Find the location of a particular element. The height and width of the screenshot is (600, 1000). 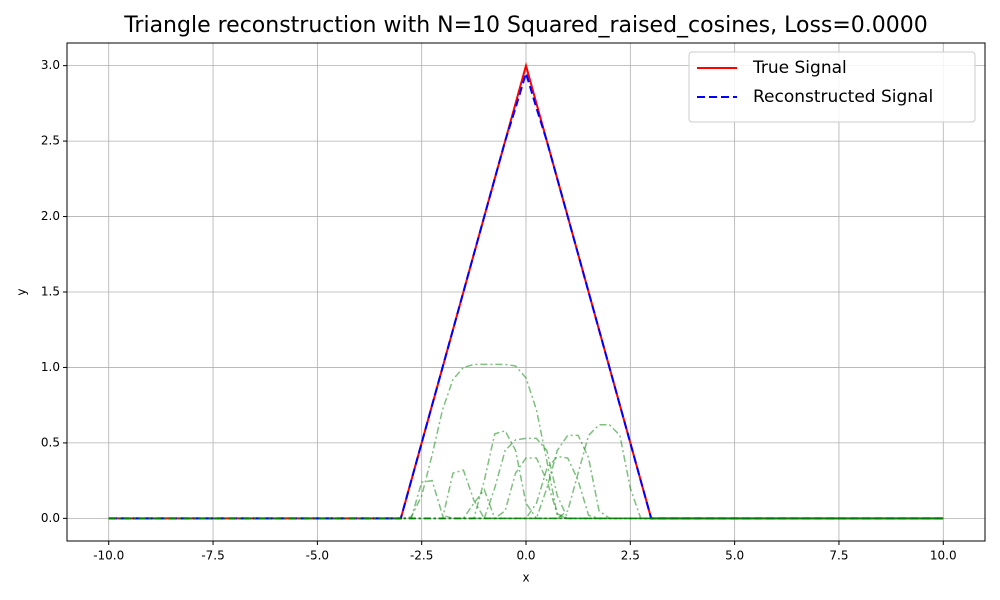

legend-box is located at coordinates (832, 87).